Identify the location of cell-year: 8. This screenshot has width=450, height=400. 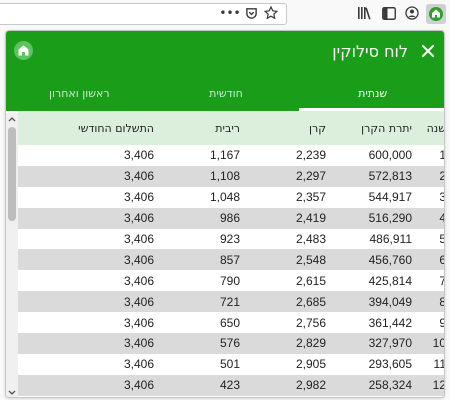
(428, 301).